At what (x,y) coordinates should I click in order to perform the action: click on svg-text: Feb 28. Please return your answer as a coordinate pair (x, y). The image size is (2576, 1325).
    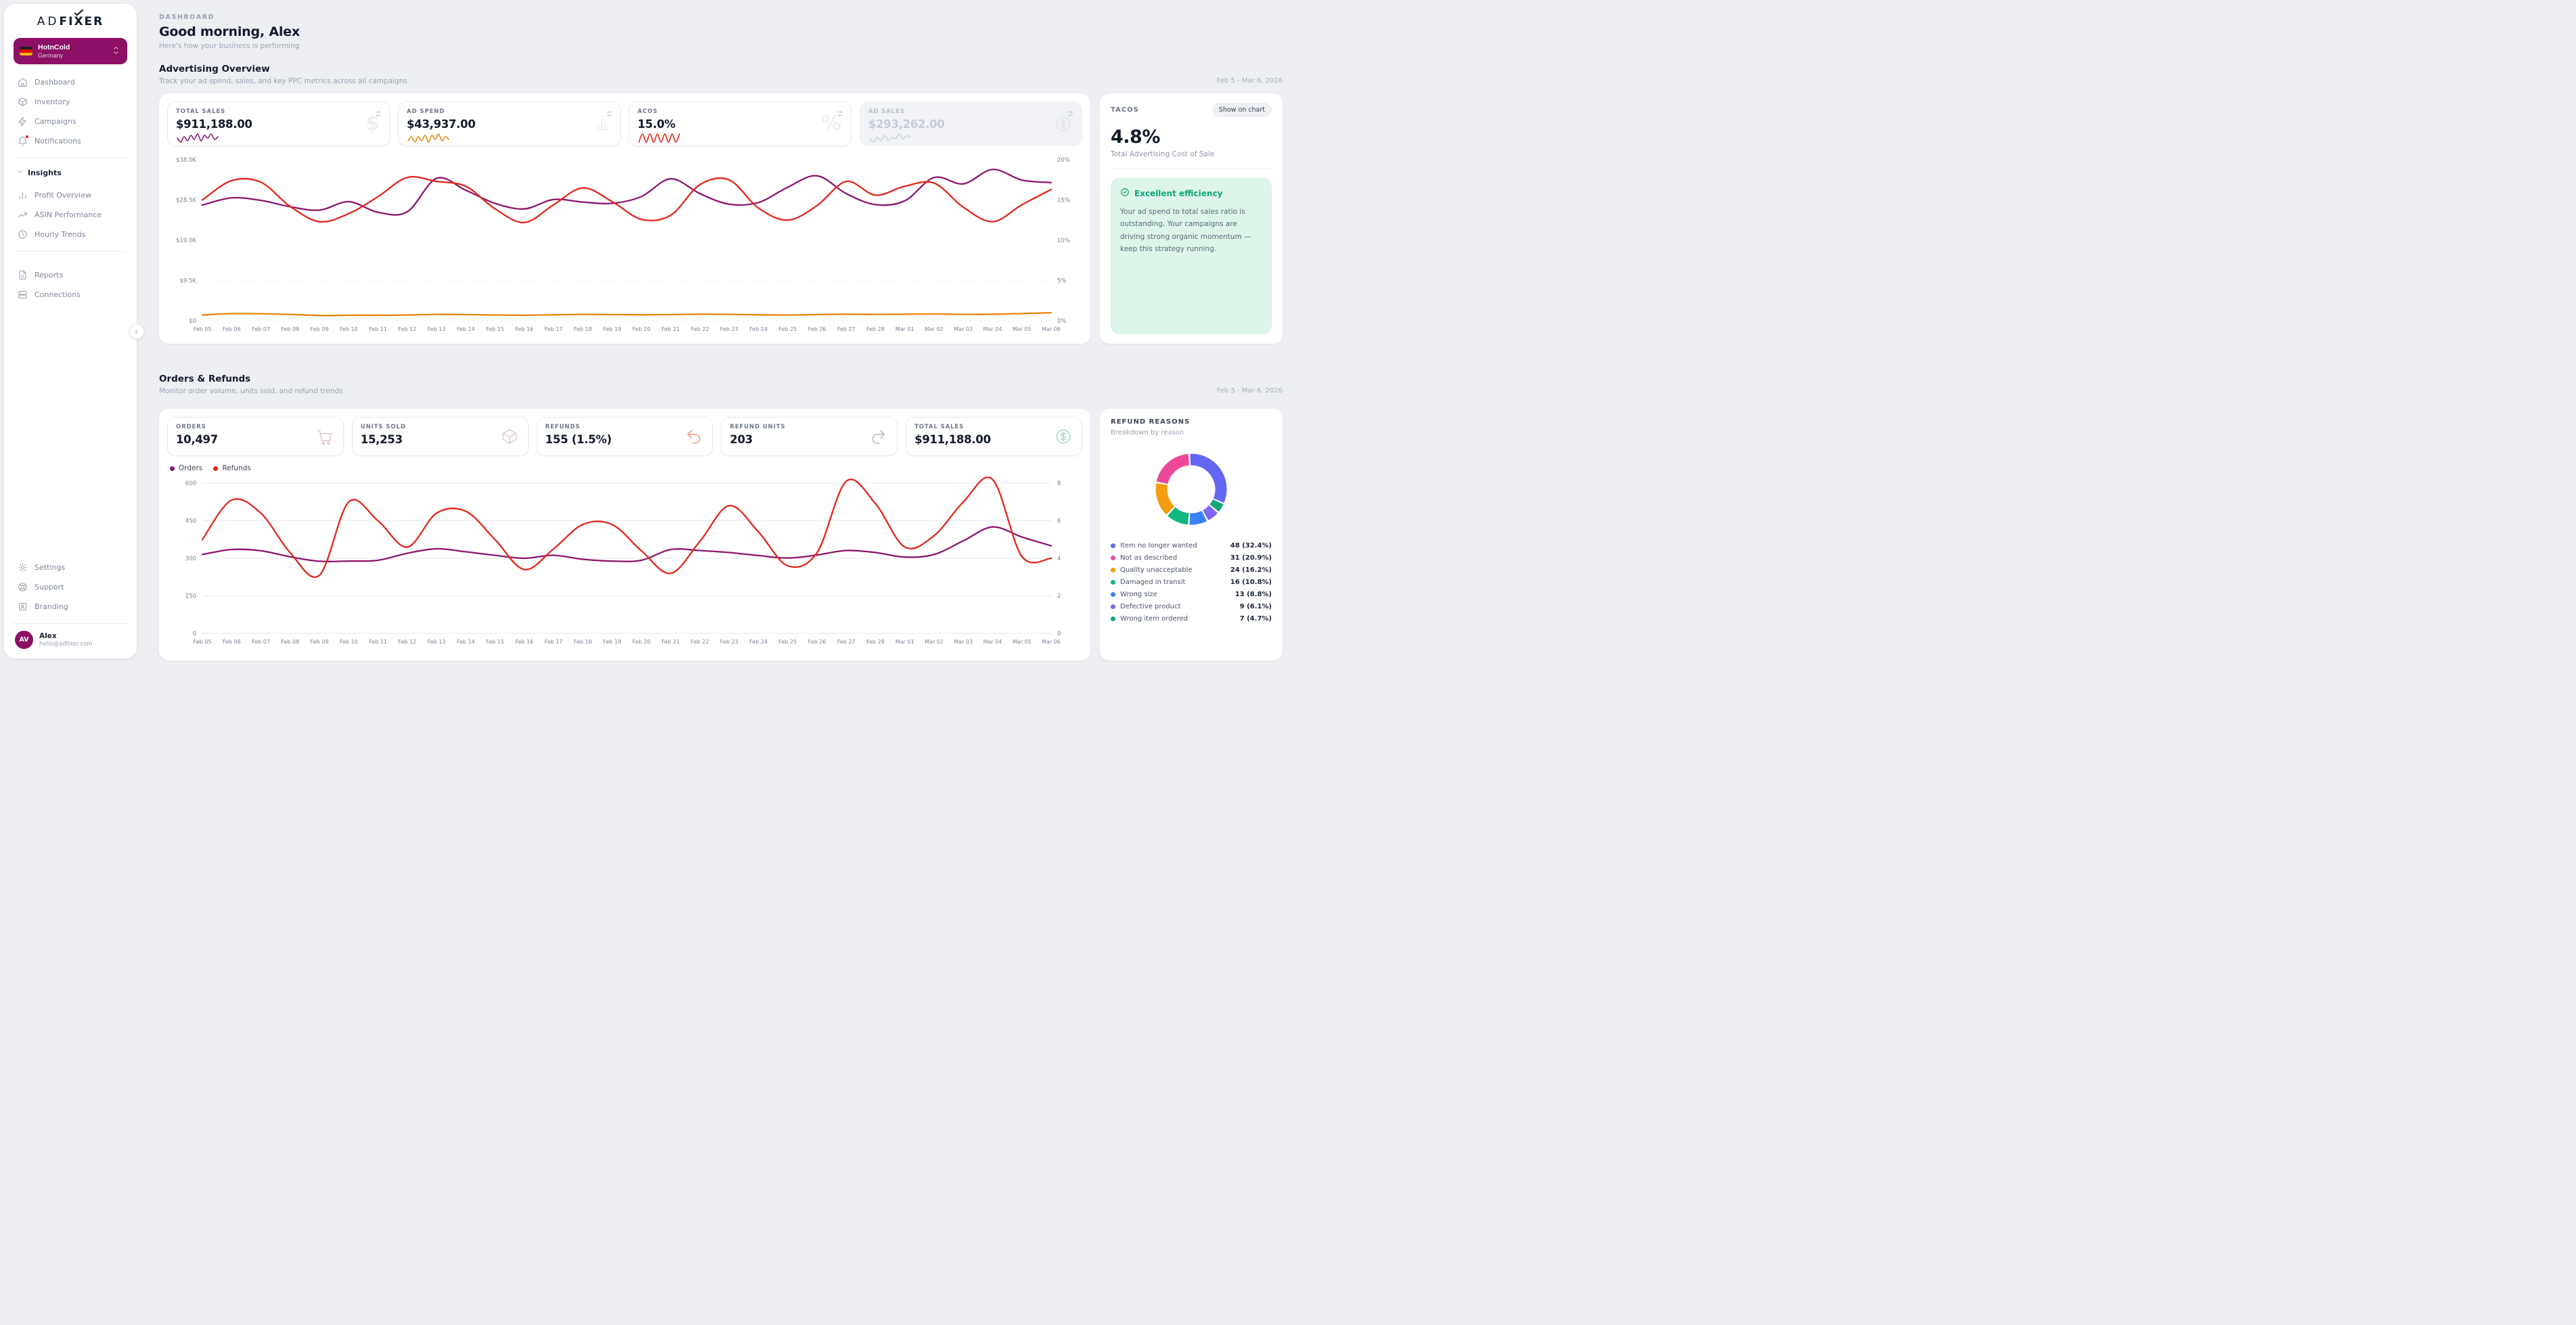
    Looking at the image, I should click on (875, 329).